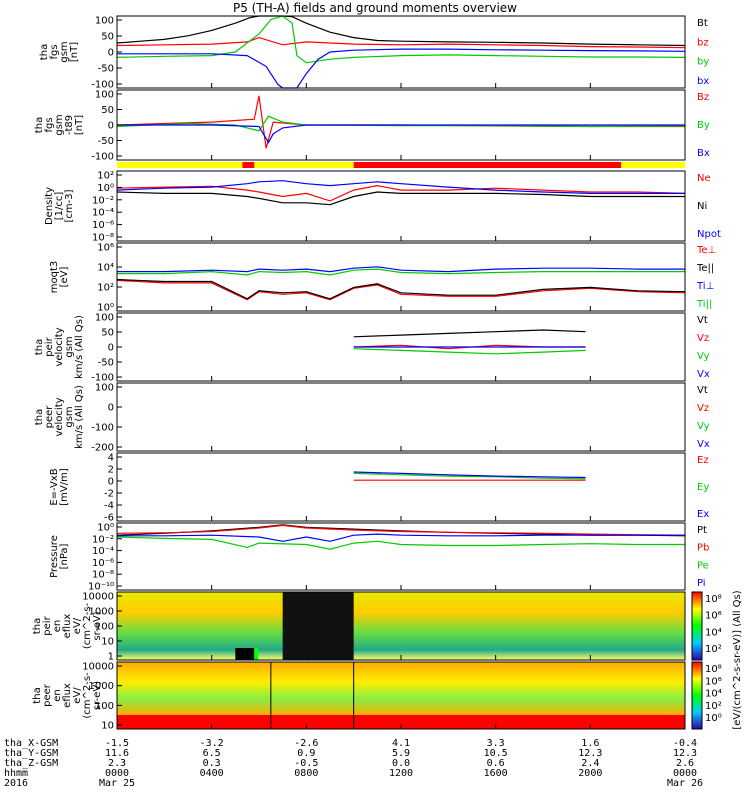 This screenshot has height=800, width=750. Describe the element at coordinates (97, 695) in the screenshot. I see `y-axis-label-line: sr-eV)` at that location.